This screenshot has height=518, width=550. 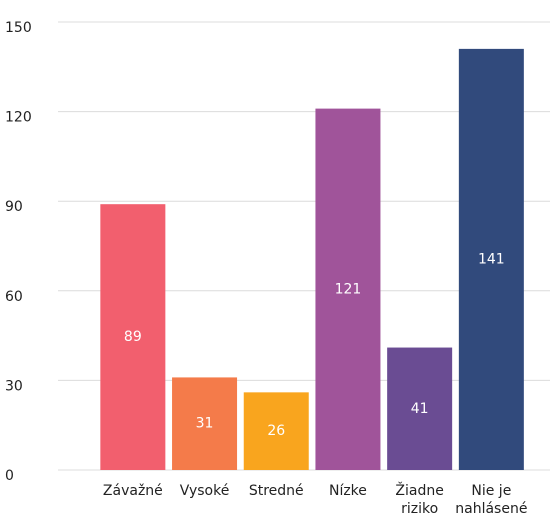 What do you see at coordinates (276, 491) in the screenshot?
I see `x-tick-label: Stredné` at bounding box center [276, 491].